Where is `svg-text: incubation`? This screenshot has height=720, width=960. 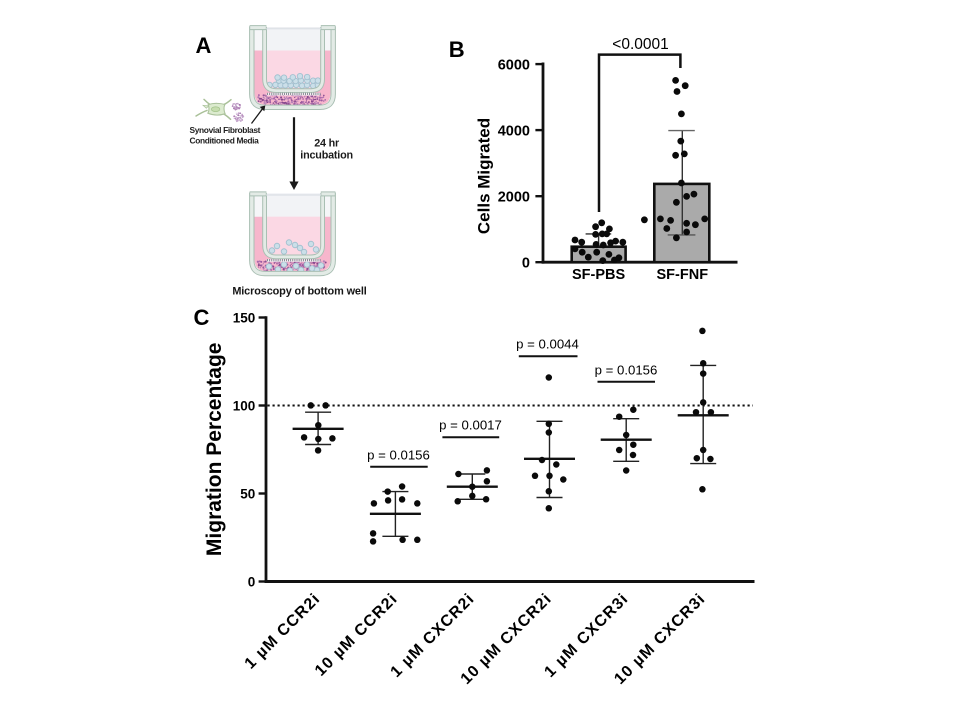 svg-text: incubation is located at coordinates (326, 156).